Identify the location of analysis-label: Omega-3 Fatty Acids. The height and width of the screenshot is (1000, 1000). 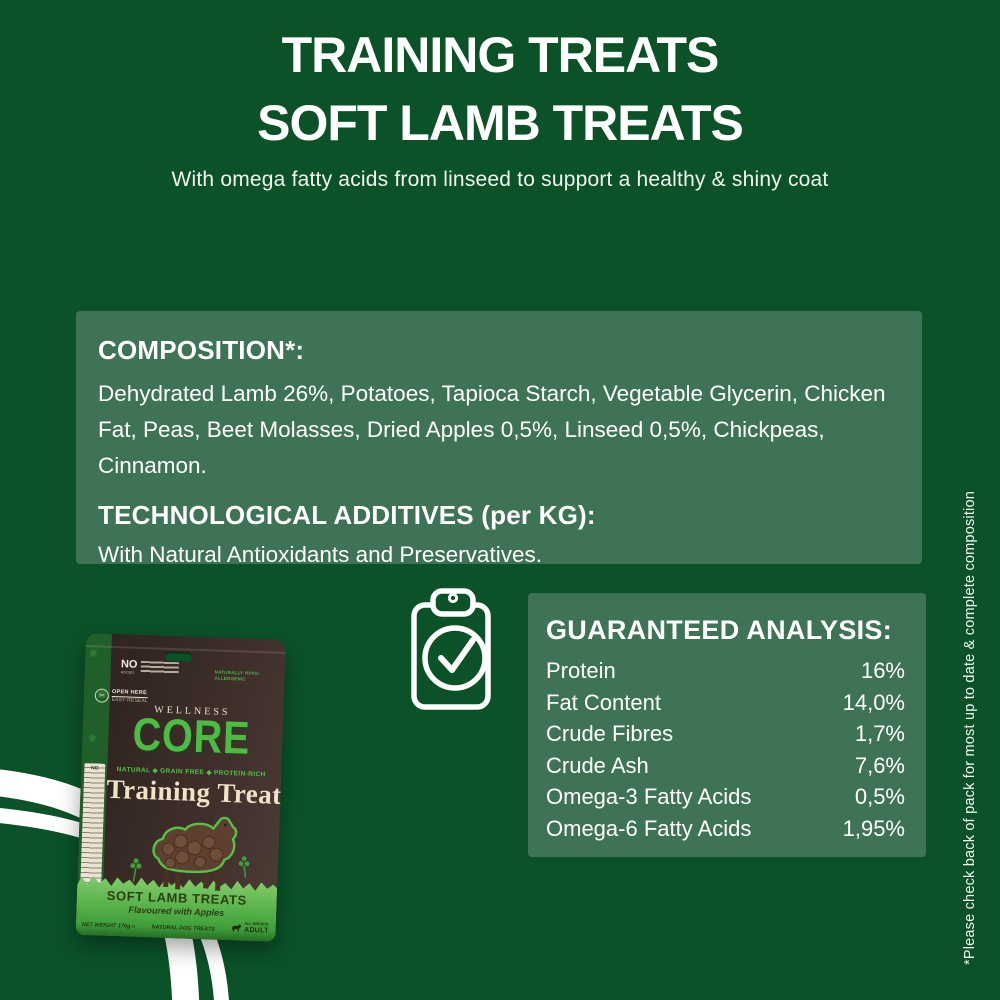
(649, 796).